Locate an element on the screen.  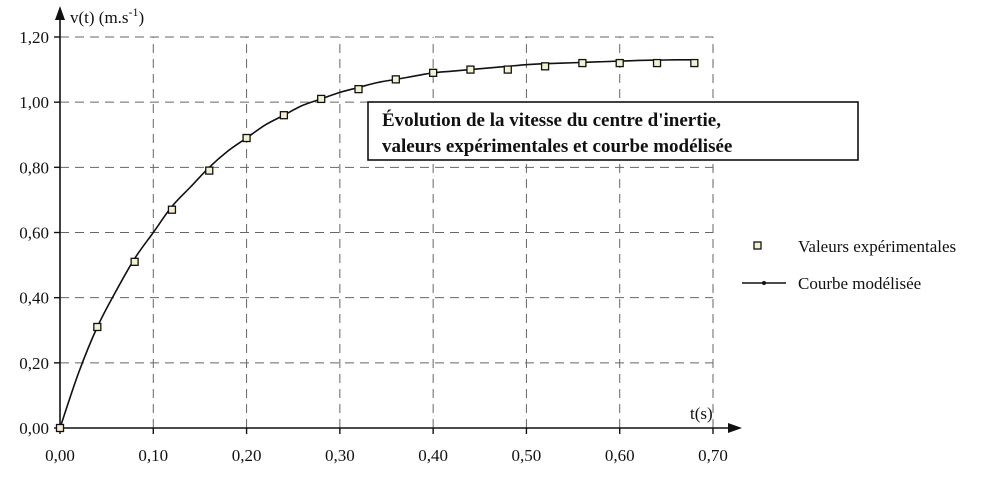
y-tick-label: 1,00 is located at coordinates (34, 102).